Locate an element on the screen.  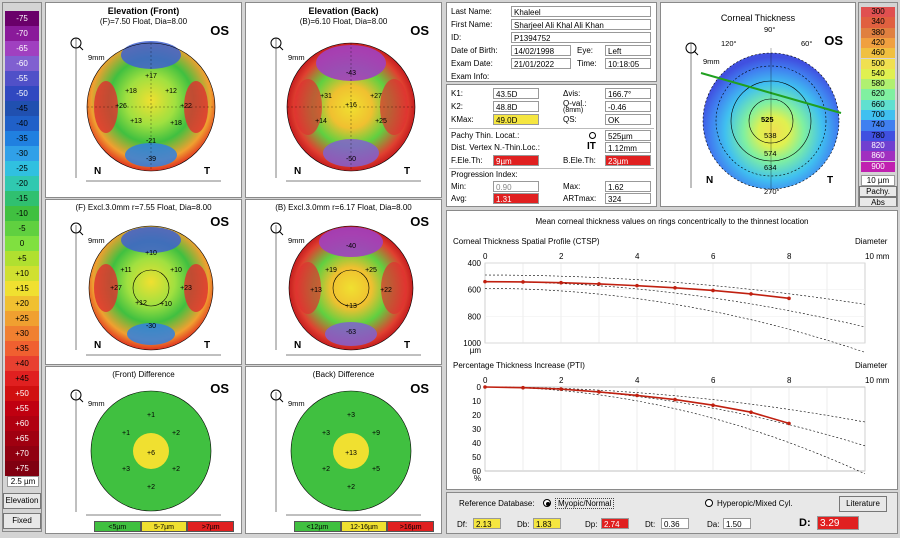
angle-90: 90° is located at coordinates (770, 29).